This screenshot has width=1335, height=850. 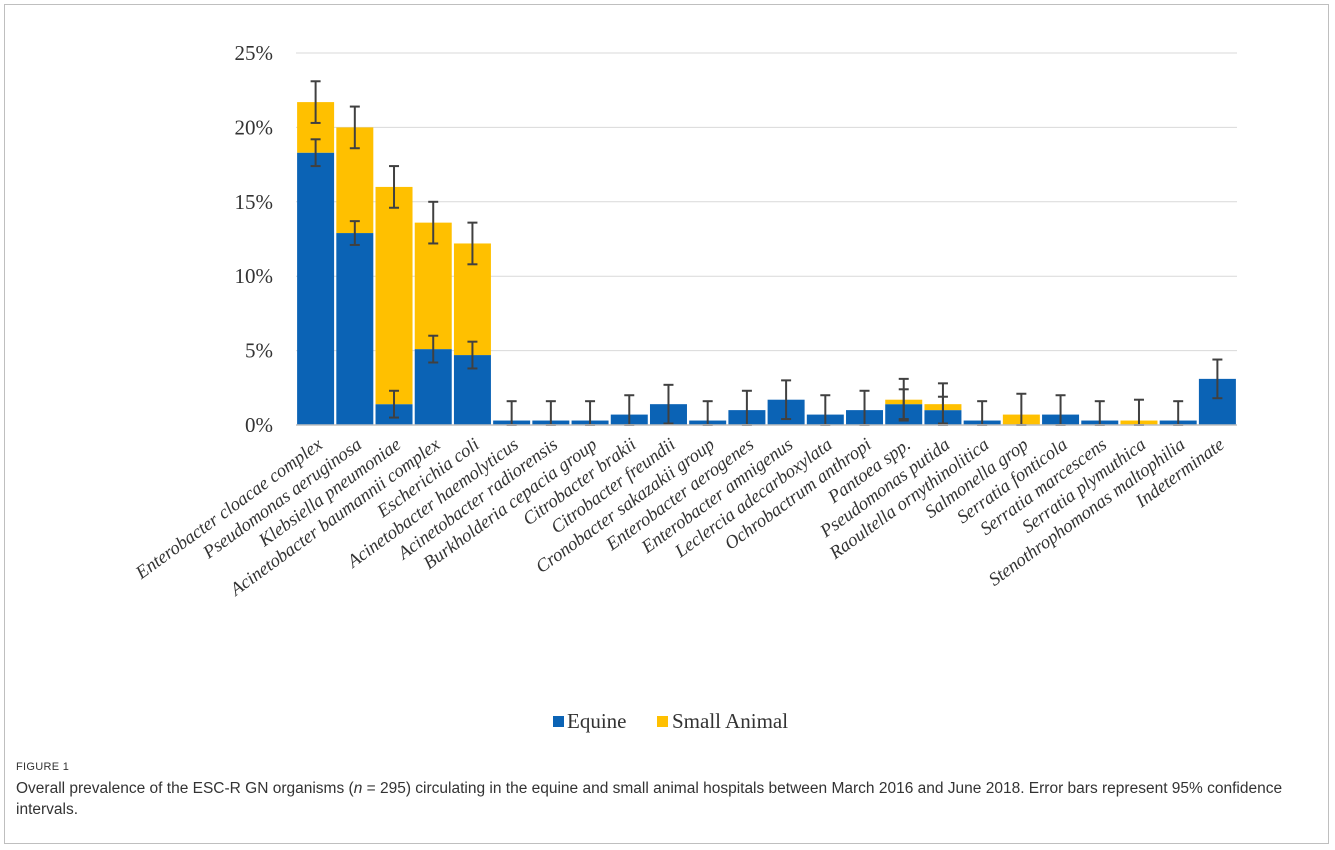 What do you see at coordinates (259, 351) in the screenshot?
I see `y-tick-label: 5%` at bounding box center [259, 351].